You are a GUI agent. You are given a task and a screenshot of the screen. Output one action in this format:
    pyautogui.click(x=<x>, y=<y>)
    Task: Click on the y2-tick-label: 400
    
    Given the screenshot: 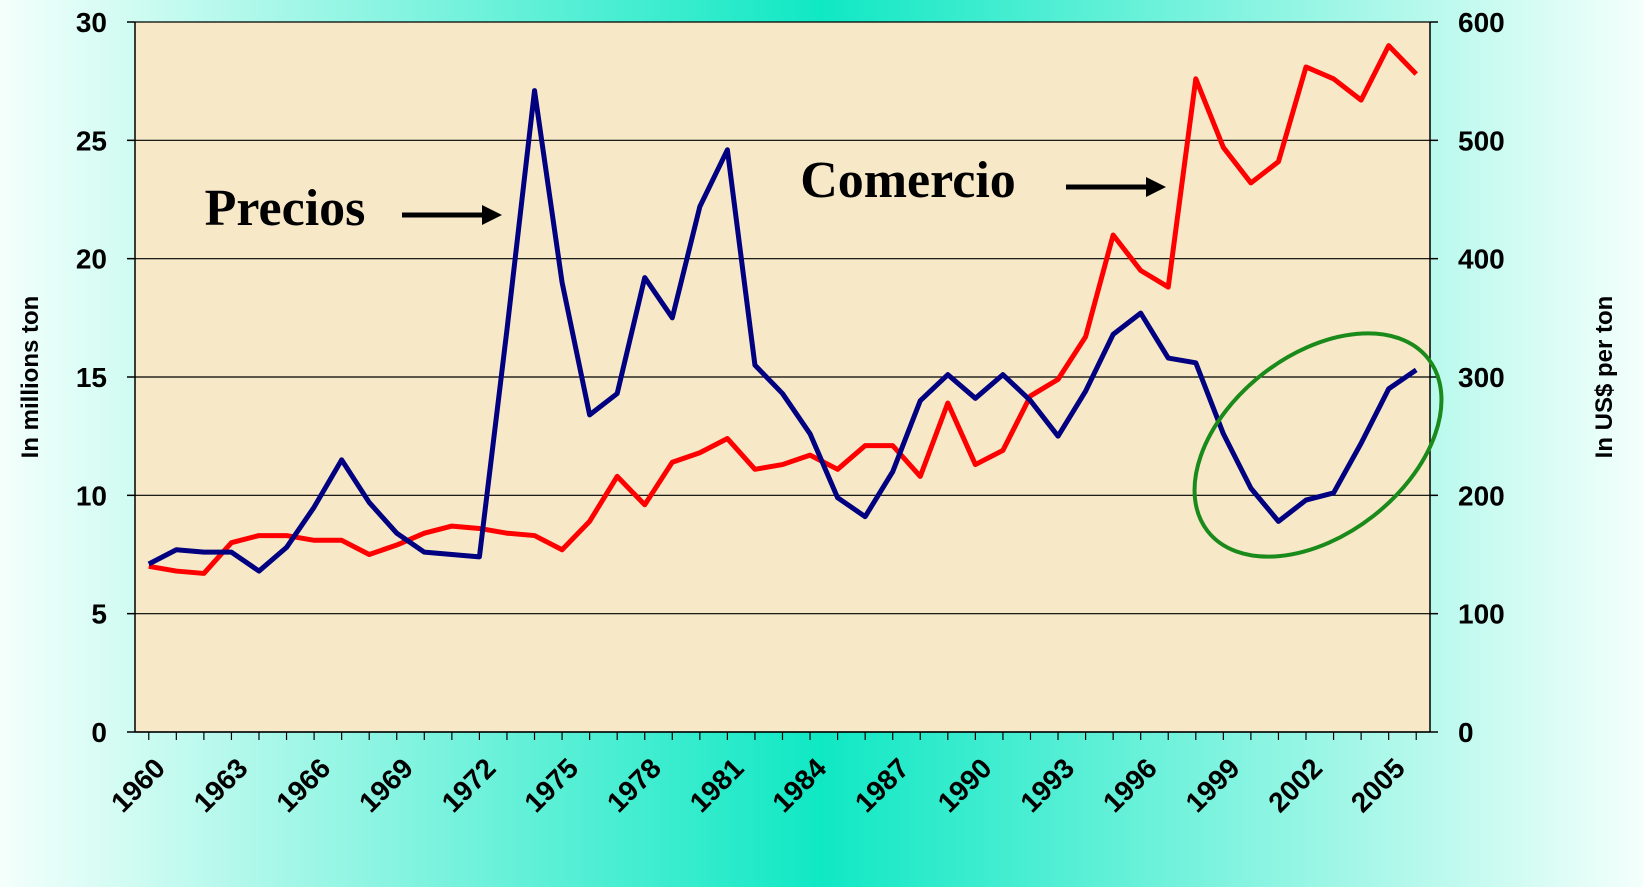 What is the action you would take?
    pyautogui.click(x=1481, y=259)
    